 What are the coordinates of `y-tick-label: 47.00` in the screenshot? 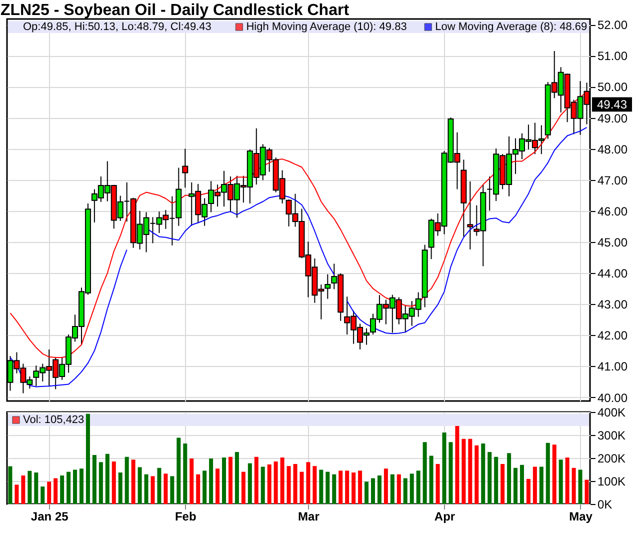 It's located at (613, 180).